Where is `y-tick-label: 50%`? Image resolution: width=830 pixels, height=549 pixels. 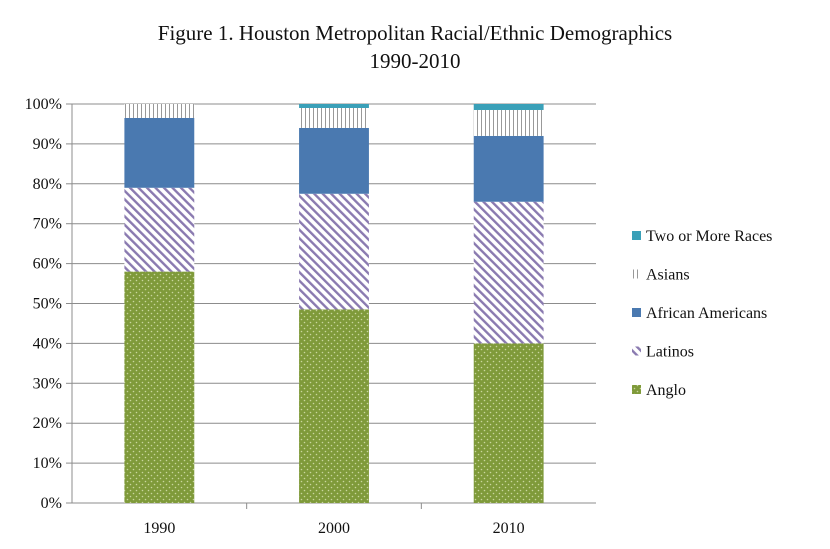
y-tick-label: 50% is located at coordinates (47, 304).